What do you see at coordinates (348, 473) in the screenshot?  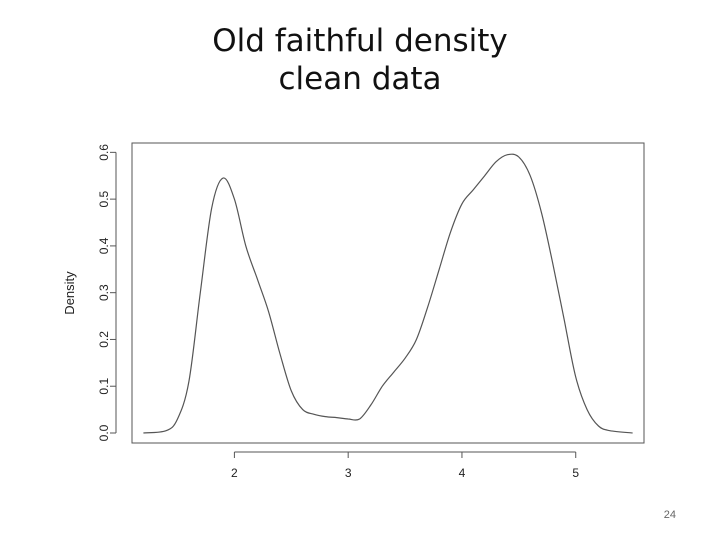 I see `x-tick-label: 3` at bounding box center [348, 473].